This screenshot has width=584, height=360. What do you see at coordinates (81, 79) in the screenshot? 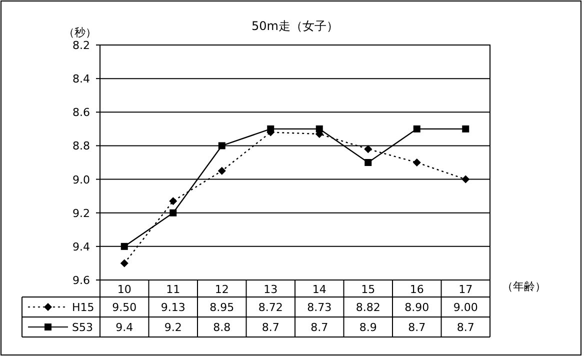
I see `y-tick-label: 8.4` at bounding box center [81, 79].